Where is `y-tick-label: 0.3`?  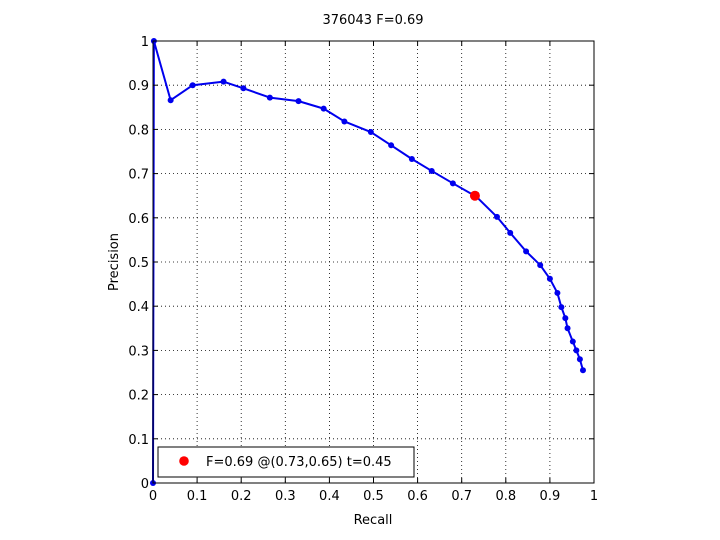
y-tick-label: 0.3 is located at coordinates (138, 351).